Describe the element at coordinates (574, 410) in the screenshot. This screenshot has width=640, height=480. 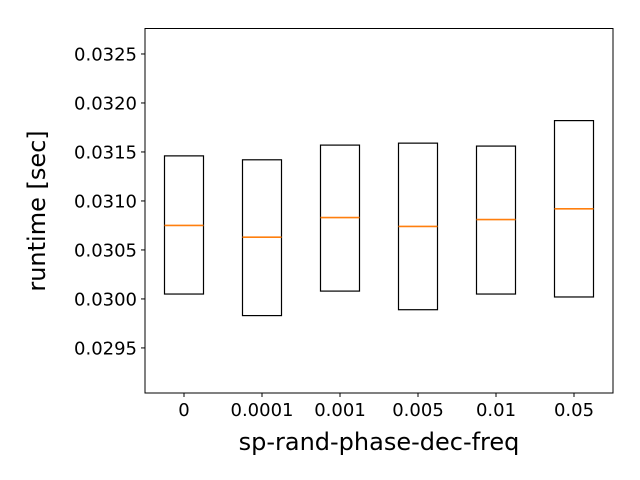
I see `x-tick-label-5: 0.05` at that location.